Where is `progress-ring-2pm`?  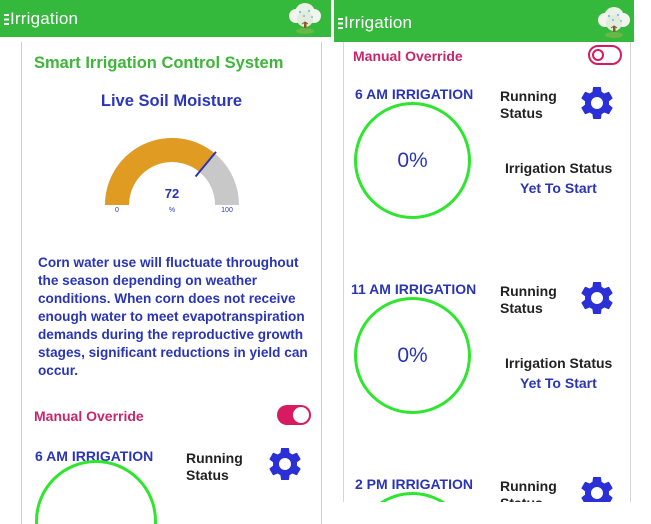
progress-ring-2pm is located at coordinates (412, 497).